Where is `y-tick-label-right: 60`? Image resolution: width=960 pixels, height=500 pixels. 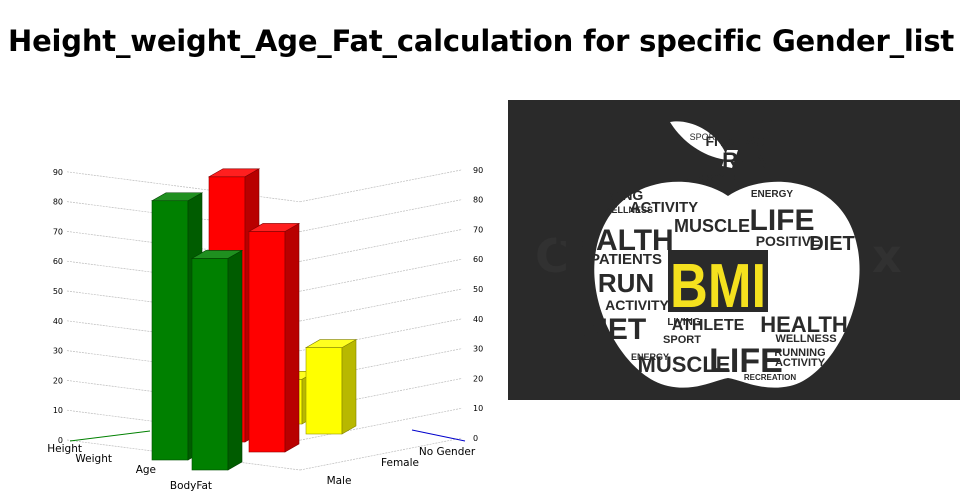 y-tick-label-right: 60 is located at coordinates (478, 259).